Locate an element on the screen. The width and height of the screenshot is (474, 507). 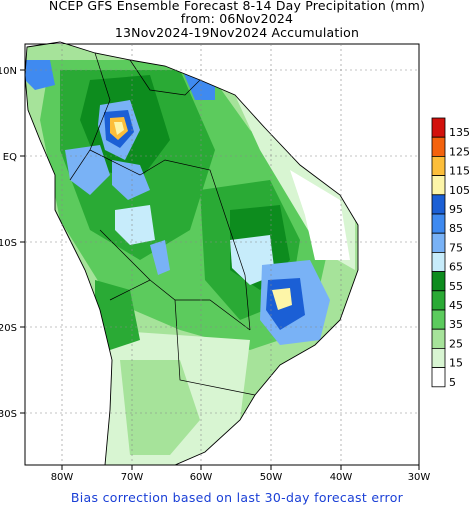
accumulation-period: 13Nov2024-19Nov2024 Accumulation is located at coordinates (237, 32).